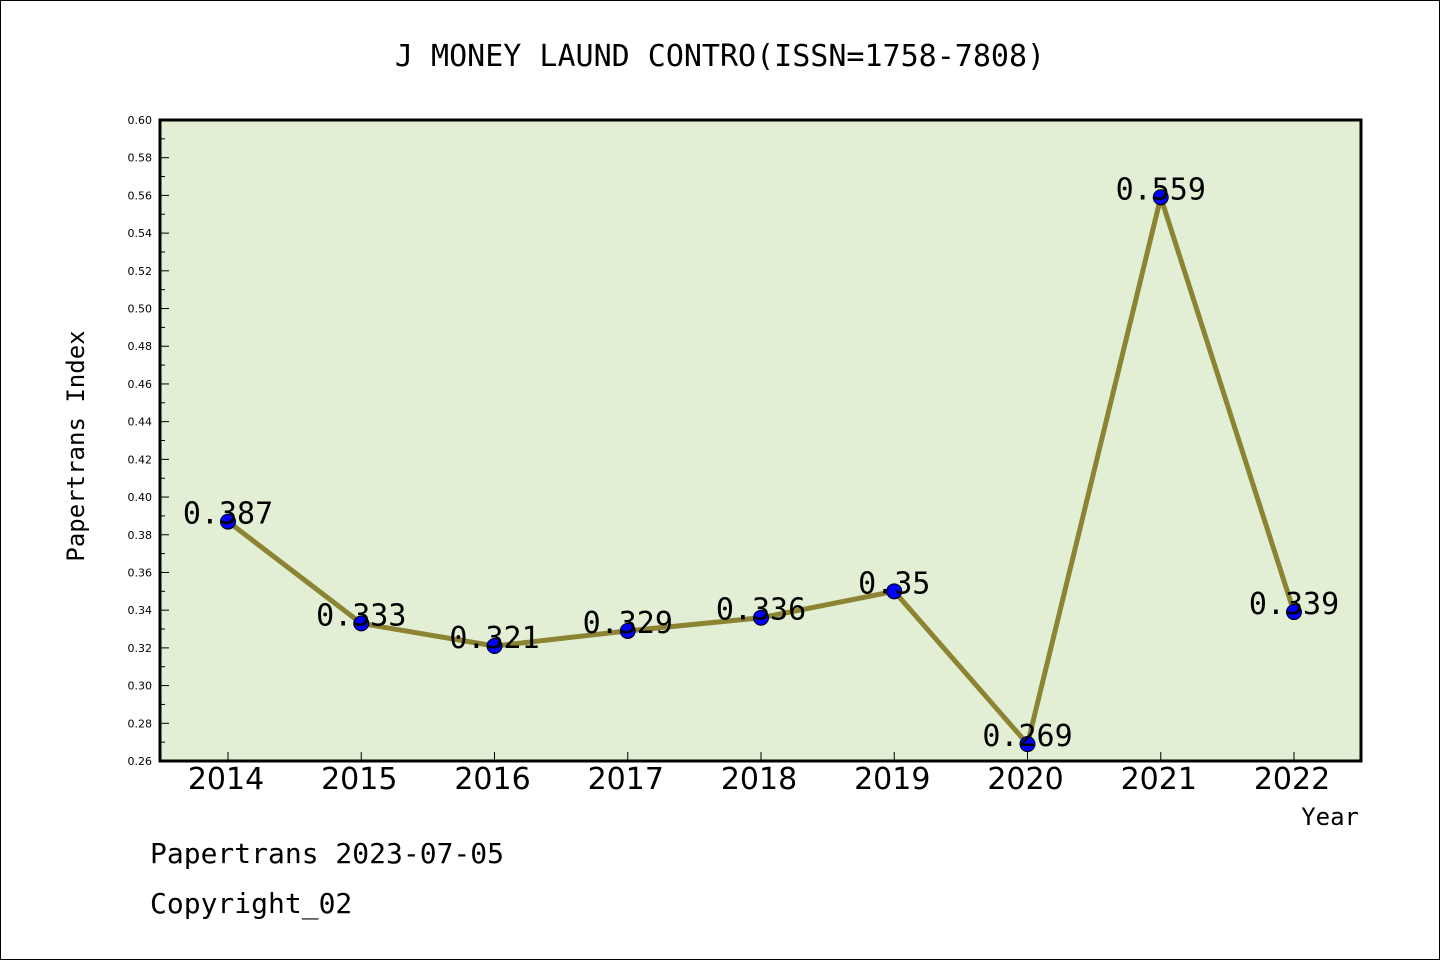 This screenshot has width=1440, height=960. I want to click on data-point-label: 0.387, so click(228, 514).